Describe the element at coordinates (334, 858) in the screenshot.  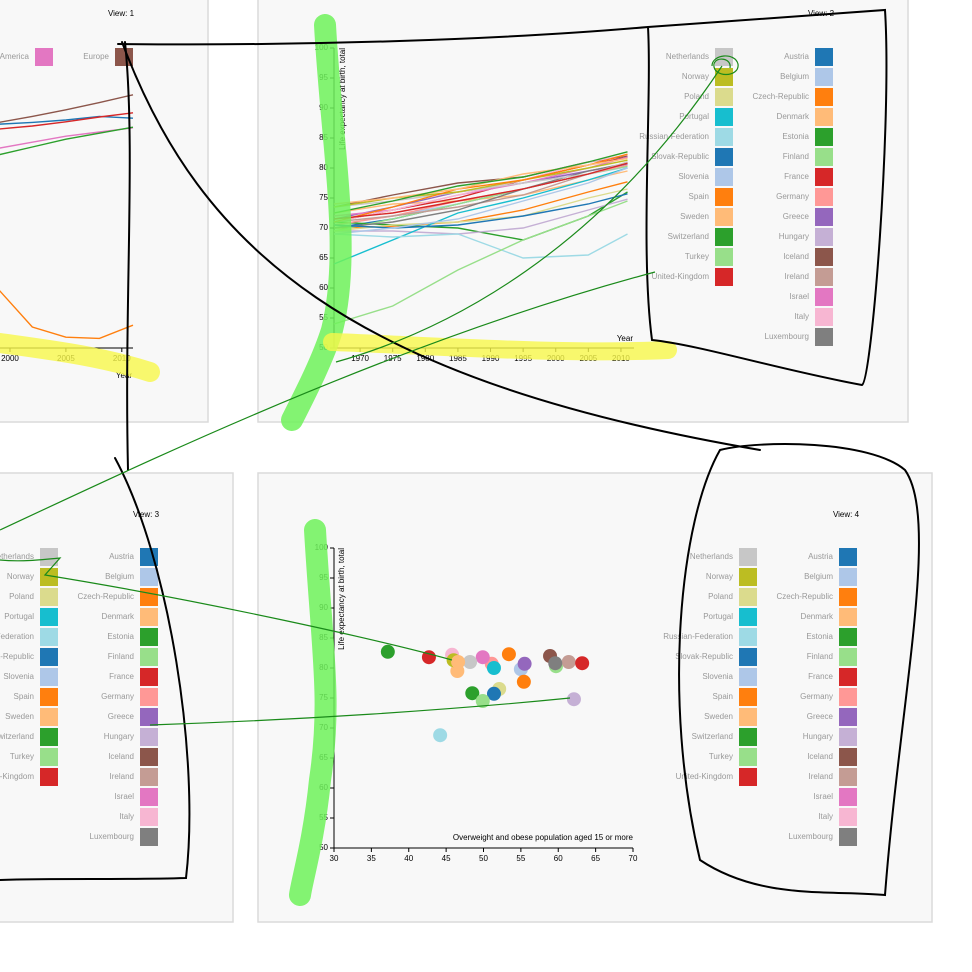
I see `x-tick-label: 30` at that location.